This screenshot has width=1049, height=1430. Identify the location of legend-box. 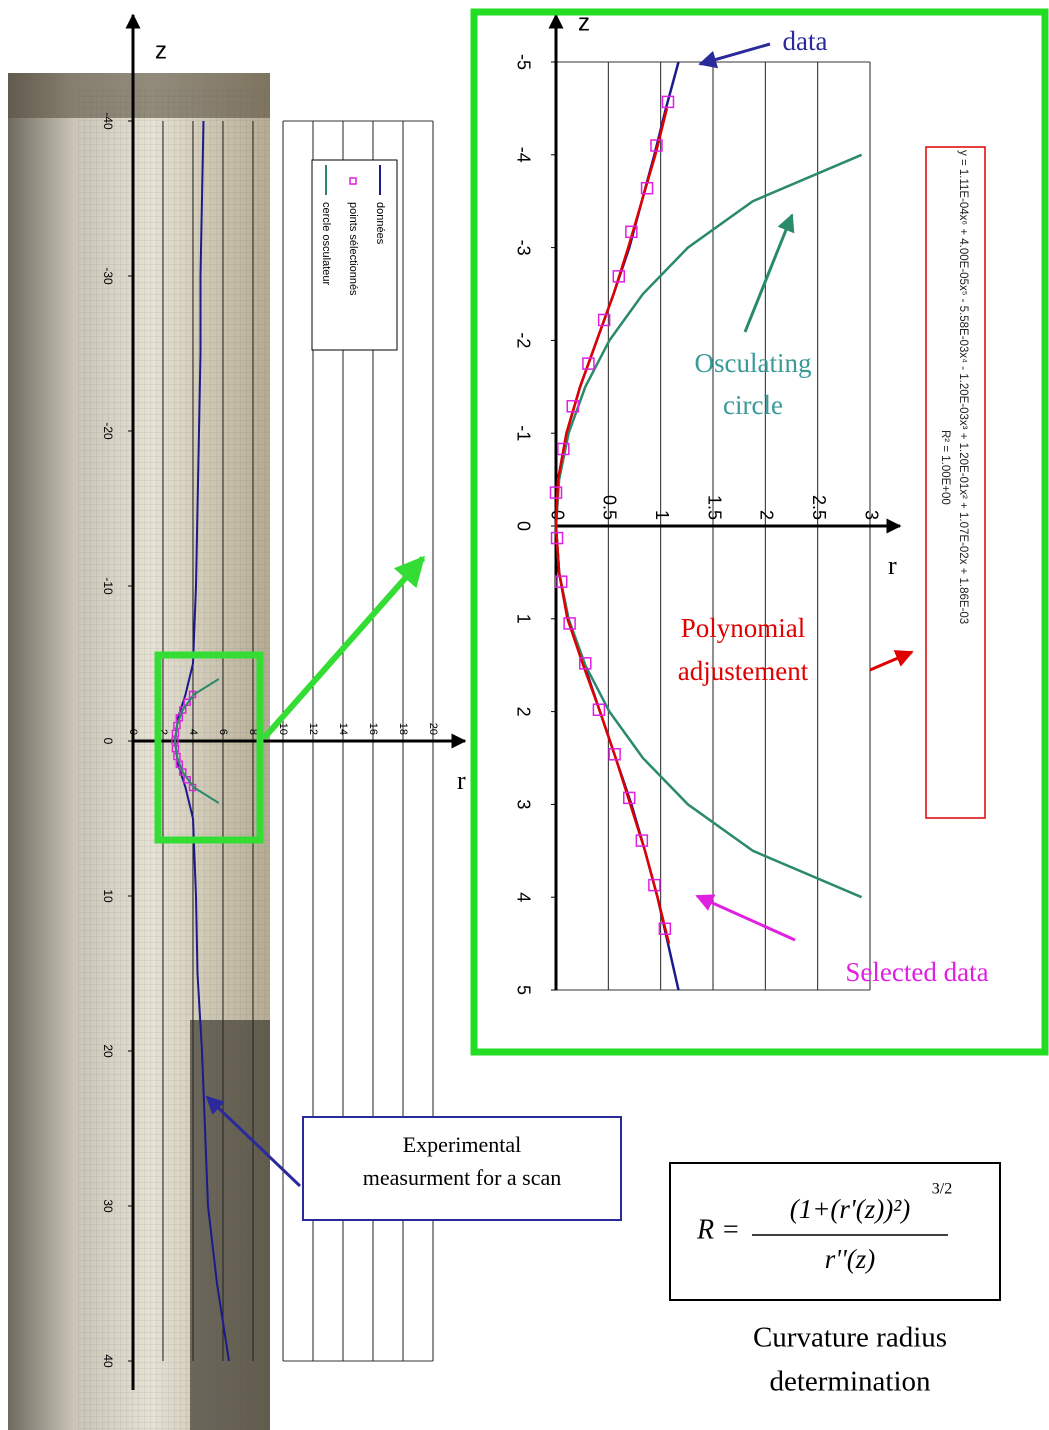
(354, 255).